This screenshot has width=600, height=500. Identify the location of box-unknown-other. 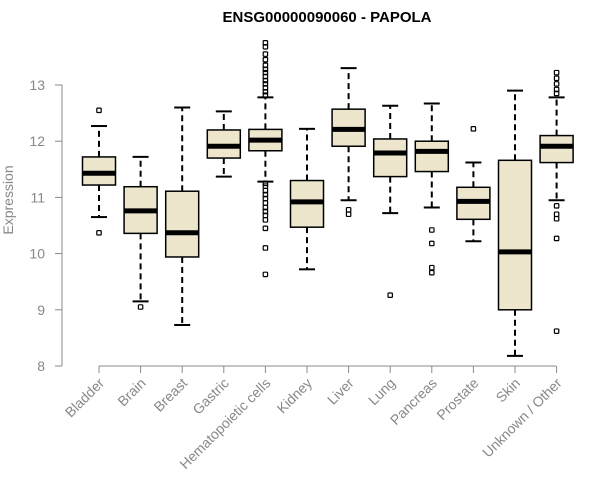
(556, 201).